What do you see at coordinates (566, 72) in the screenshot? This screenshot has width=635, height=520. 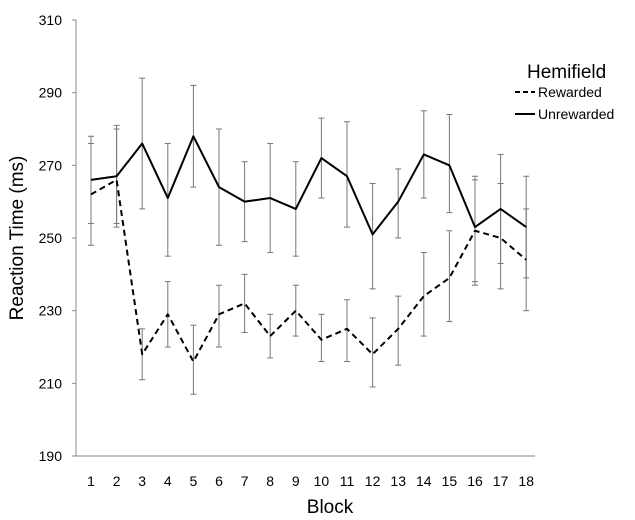 I see `legend-title: Hemifield` at bounding box center [566, 72].